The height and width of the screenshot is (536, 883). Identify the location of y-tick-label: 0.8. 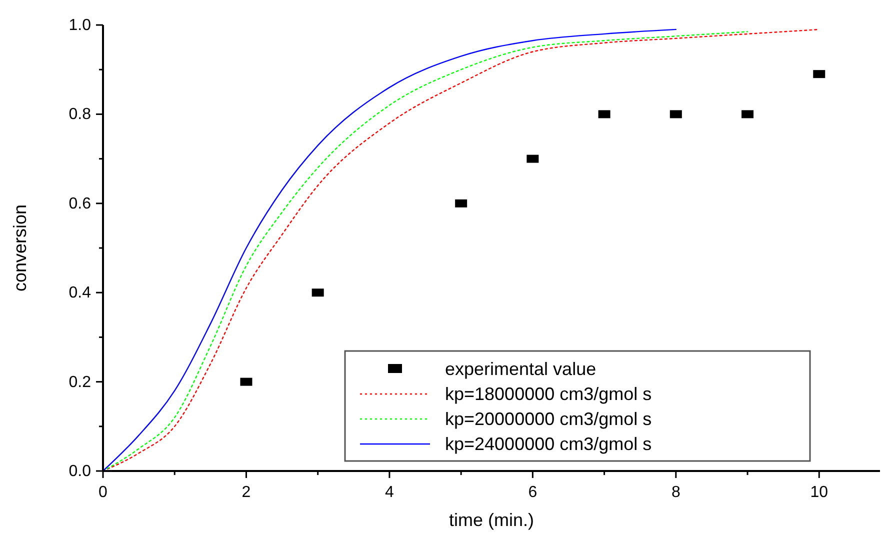
(80, 115).